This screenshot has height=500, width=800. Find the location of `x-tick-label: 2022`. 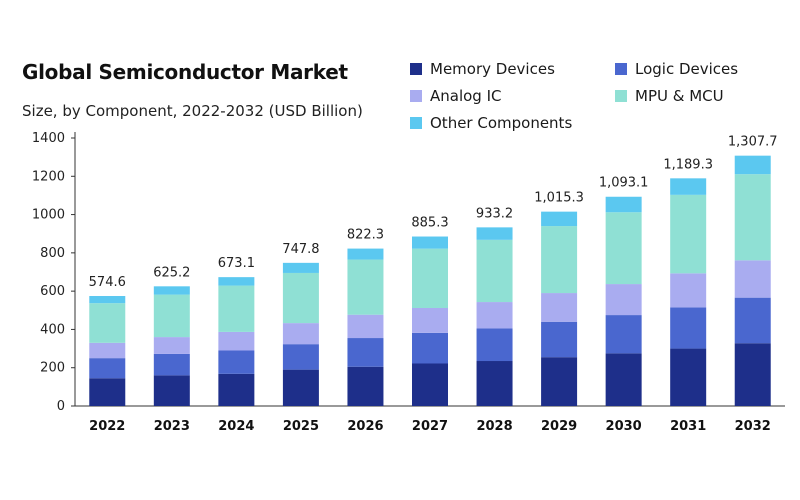

x-tick-label: 2022 is located at coordinates (107, 426).